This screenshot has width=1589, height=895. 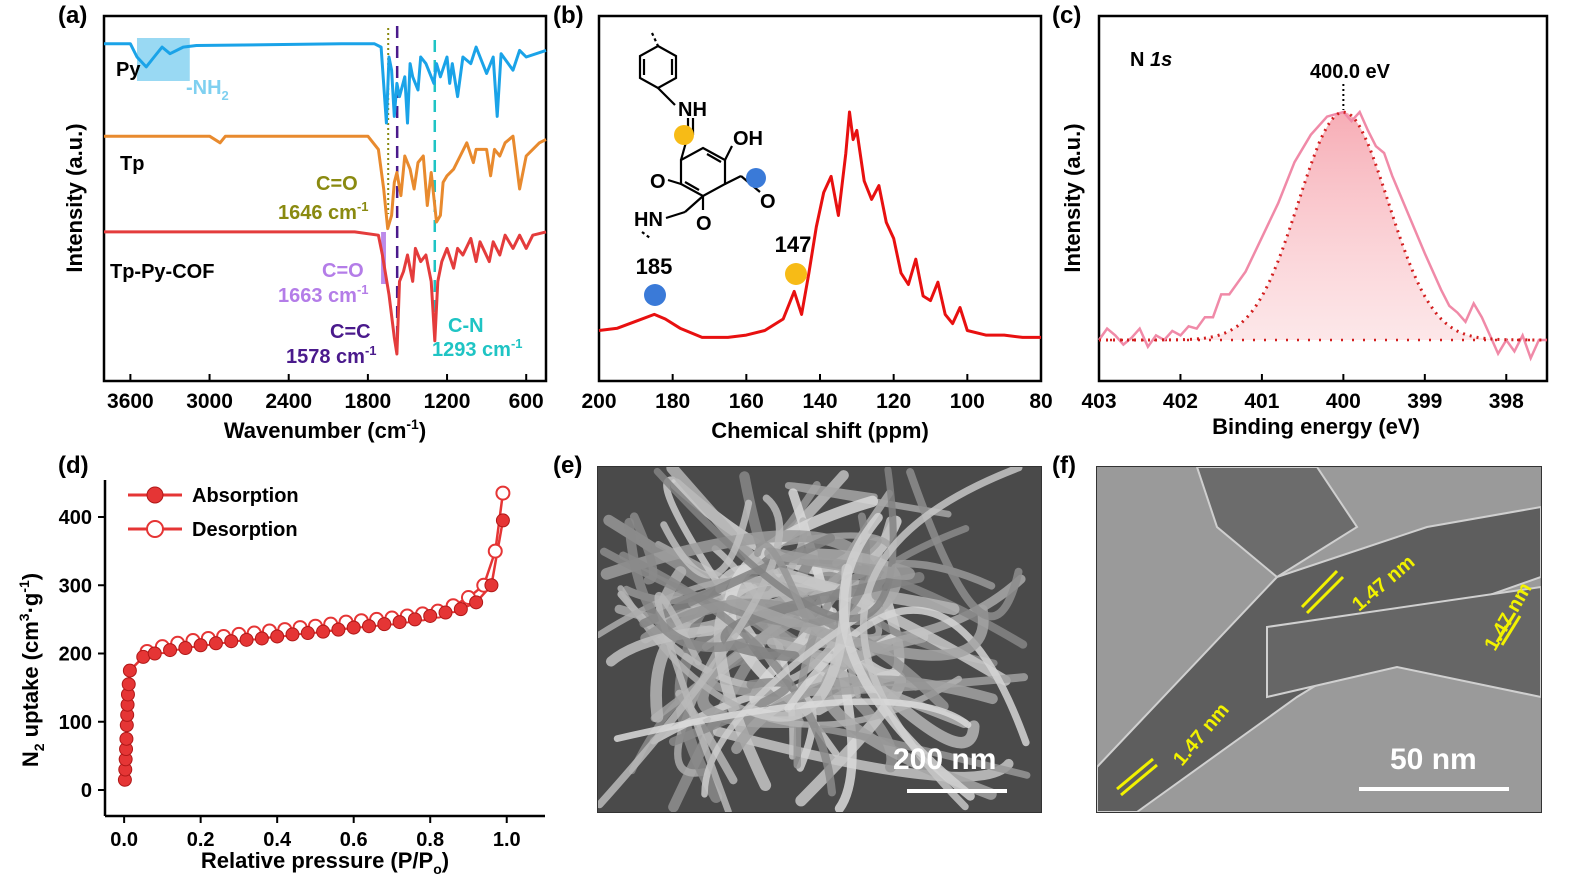 What do you see at coordinates (73, 15) in the screenshot?
I see `panel-label-a: (a)` at bounding box center [73, 15].